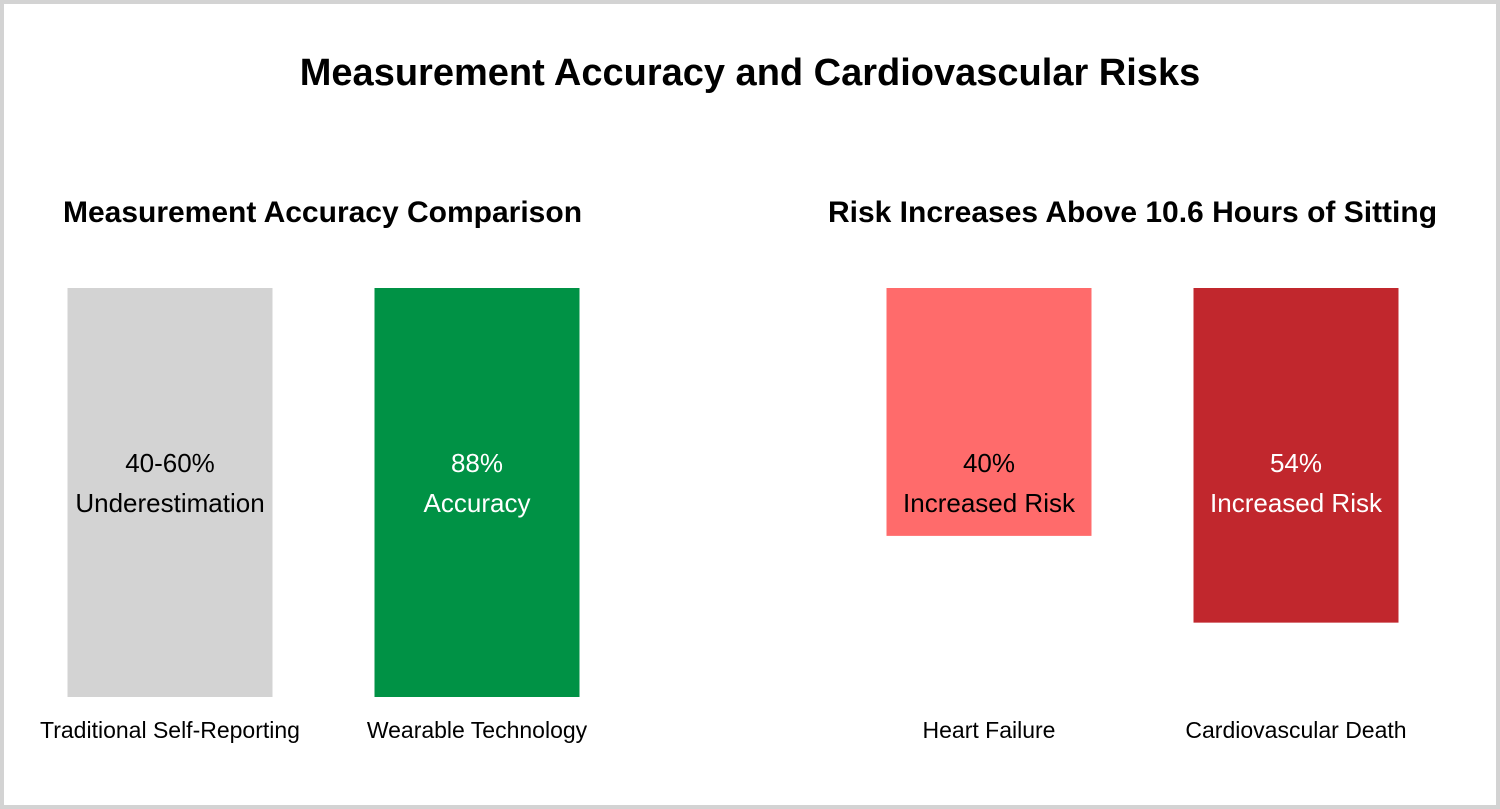  I want to click on data-label-heart-failure-line-2: Increased Risk, so click(989, 503).